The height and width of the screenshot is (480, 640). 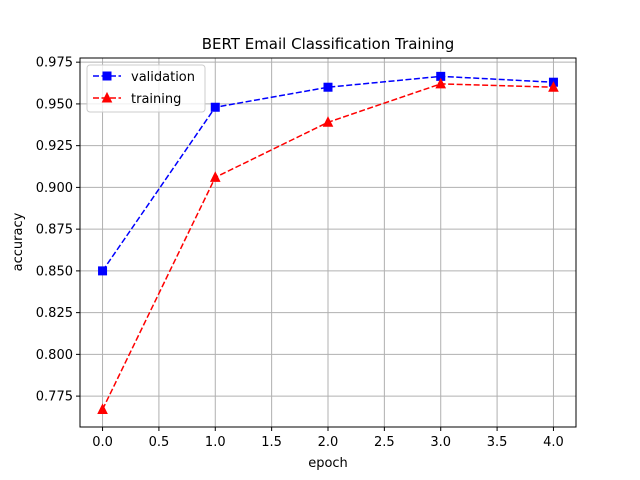 I want to click on x-tick-label: 3.5, so click(x=497, y=442).